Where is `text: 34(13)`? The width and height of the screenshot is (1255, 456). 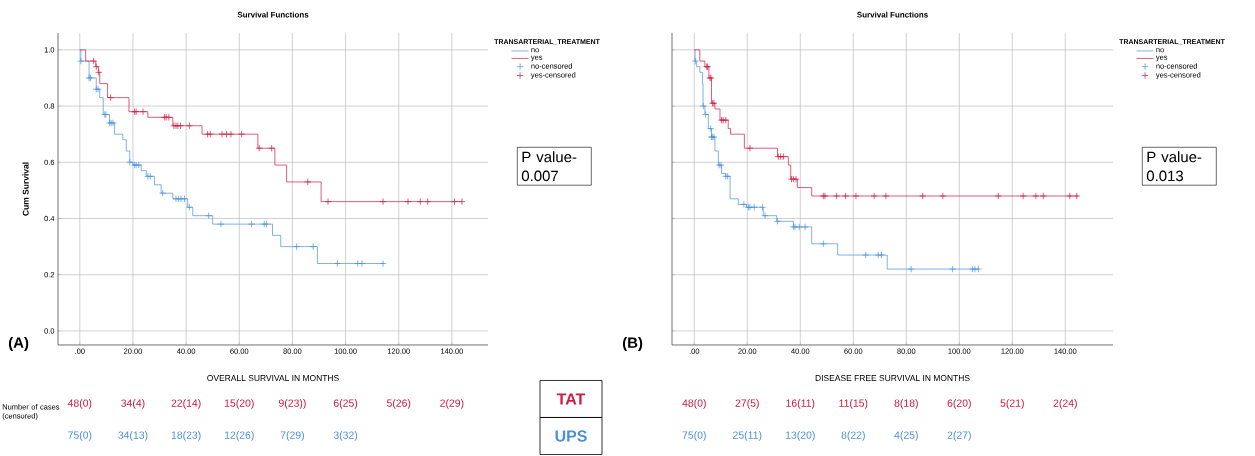
text: 34(13) is located at coordinates (133, 436).